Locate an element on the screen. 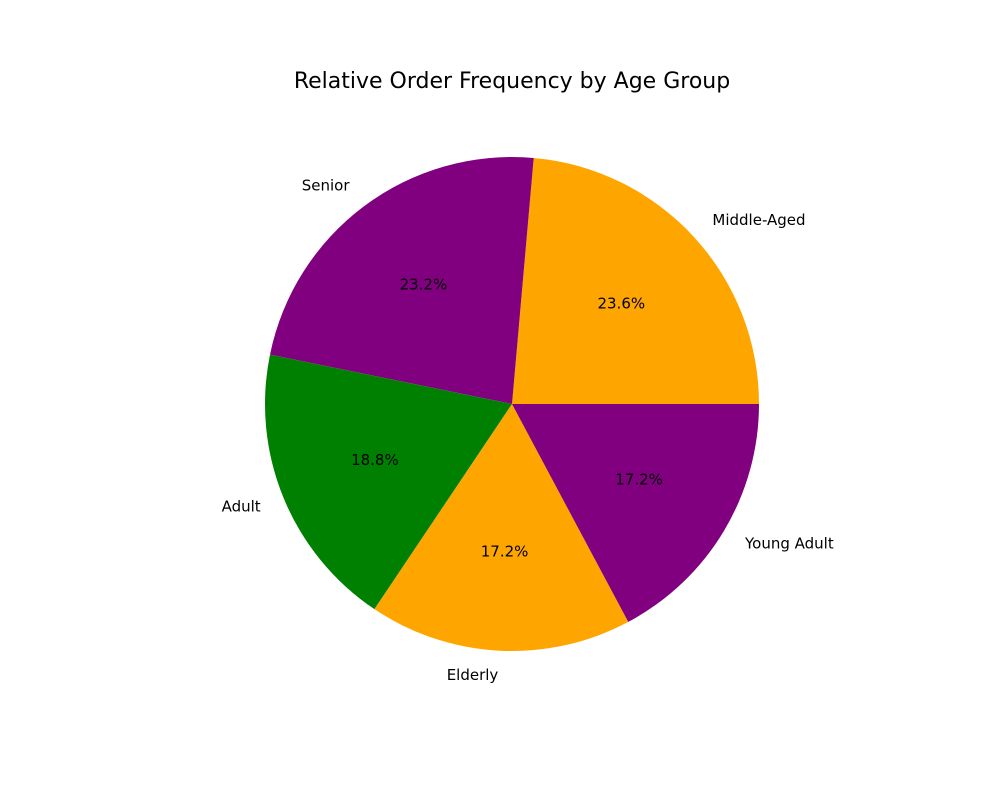 The width and height of the screenshot is (1000, 800). pie-slice-elderly is located at coordinates (501, 528).